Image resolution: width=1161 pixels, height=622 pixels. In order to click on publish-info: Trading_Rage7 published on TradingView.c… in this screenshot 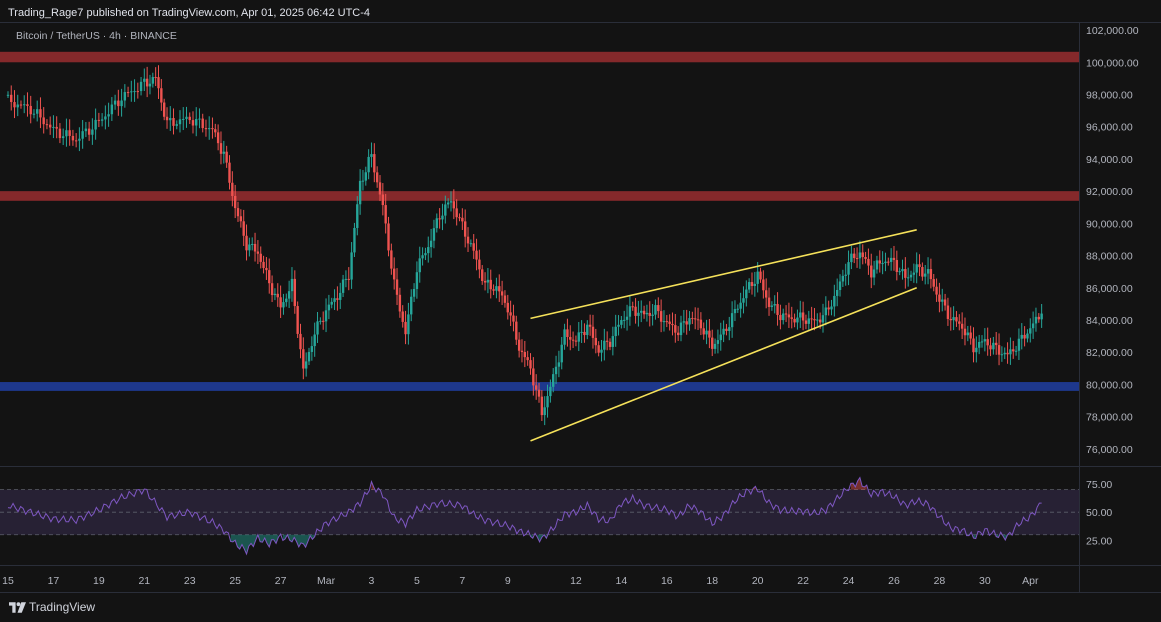, I will do `click(189, 13)`.